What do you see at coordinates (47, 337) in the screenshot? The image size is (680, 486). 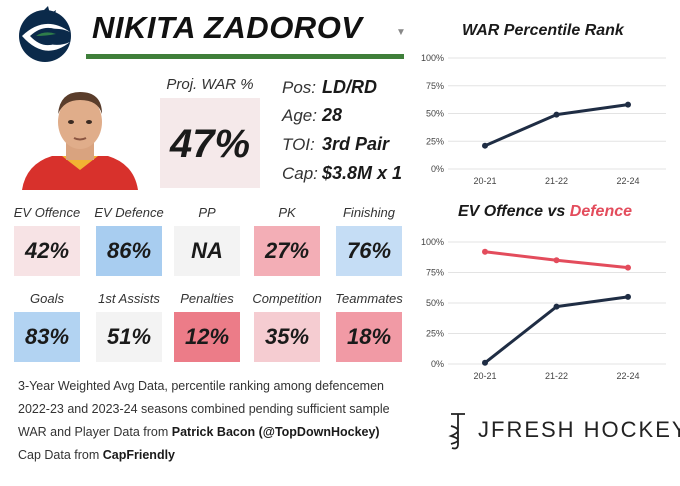 I see `stat-tile-goals: 83%` at bounding box center [47, 337].